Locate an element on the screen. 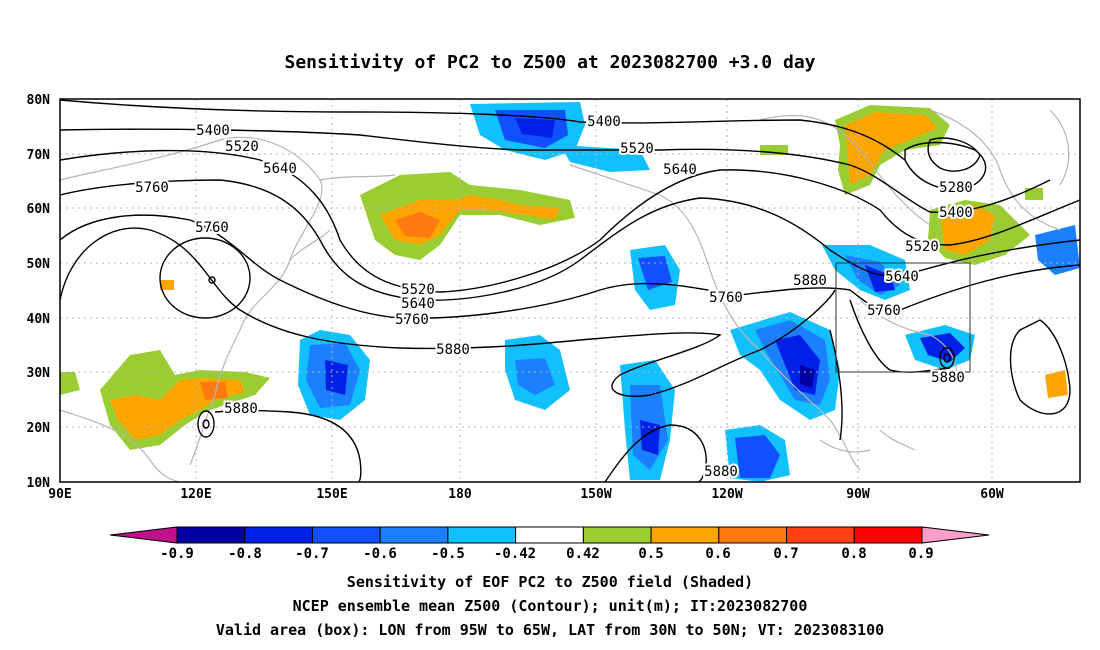 The width and height of the screenshot is (1100, 650). colorbar-label: -0.8 is located at coordinates (245, 554).